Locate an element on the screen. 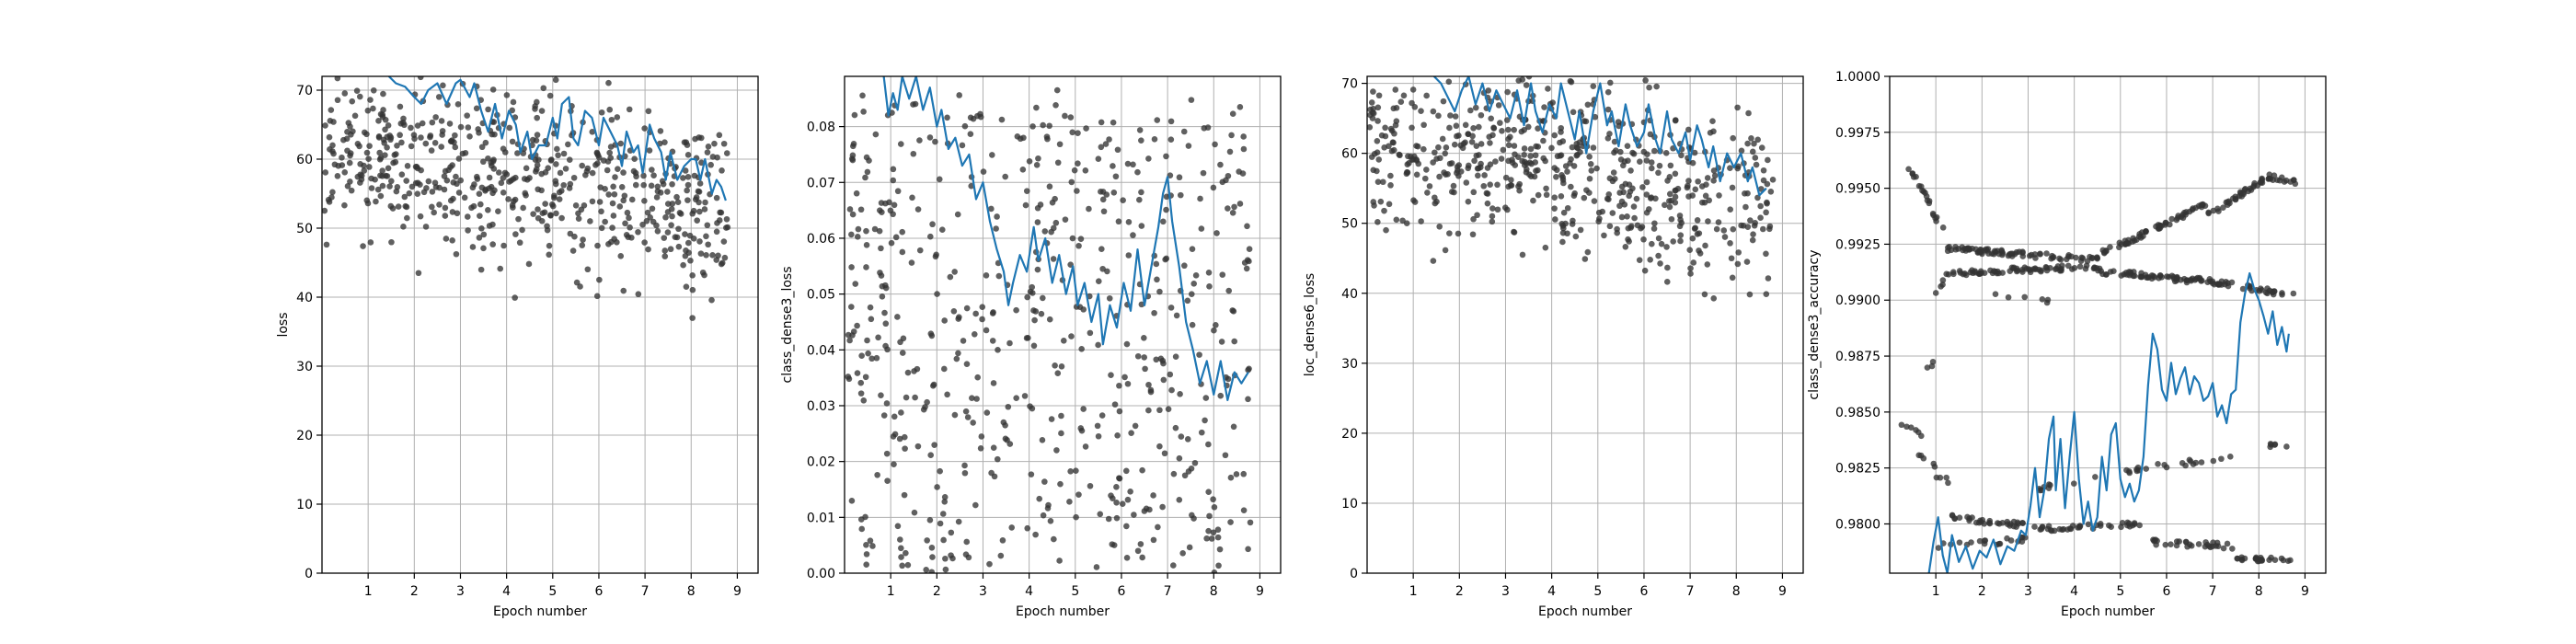 This screenshot has height=644, width=2576. loc-dense6-loss-y-axis-label: loc_dense6_loss is located at coordinates (1310, 324).